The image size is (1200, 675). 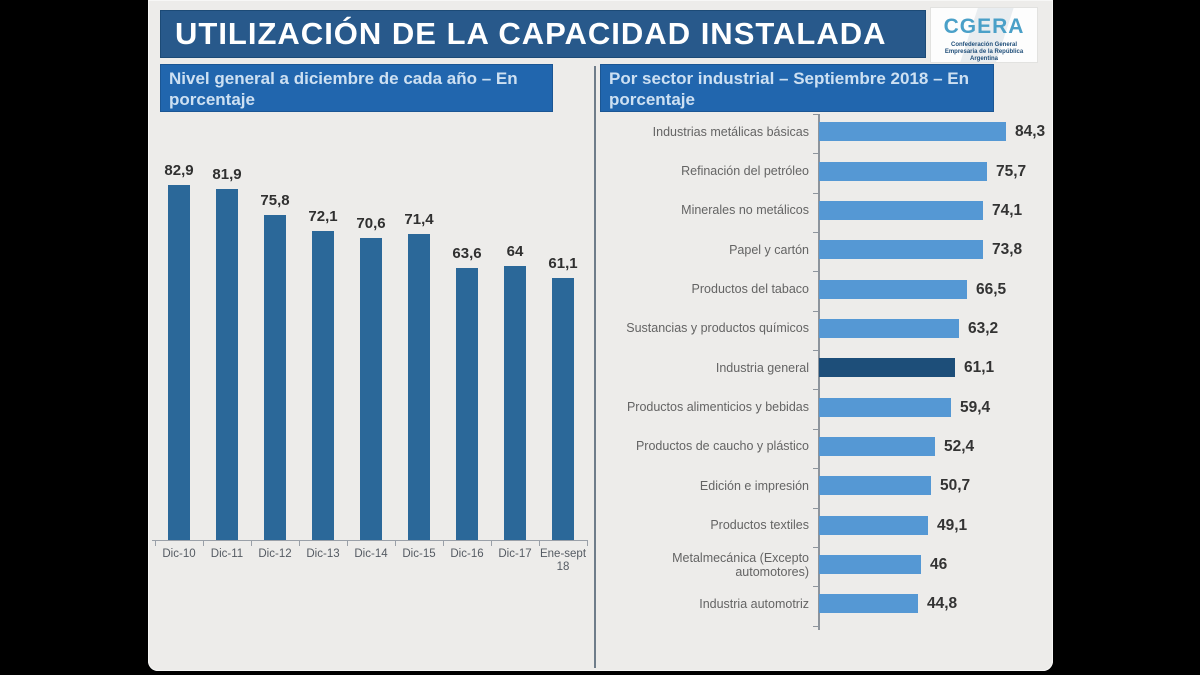 What do you see at coordinates (543, 34) in the screenshot?
I see `page-title: UTILIZACIÓN DE LA CAPACIDAD INSTALADA` at bounding box center [543, 34].